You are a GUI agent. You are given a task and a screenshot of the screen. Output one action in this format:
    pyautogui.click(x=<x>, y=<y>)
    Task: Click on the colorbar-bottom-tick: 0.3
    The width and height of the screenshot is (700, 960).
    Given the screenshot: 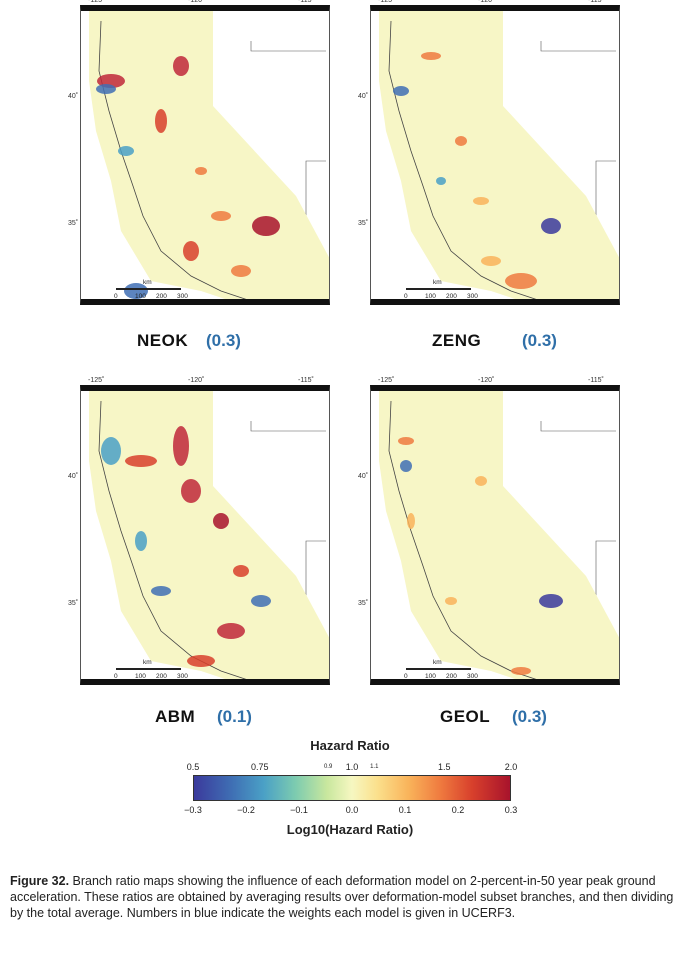 What is the action you would take?
    pyautogui.click(x=511, y=810)
    